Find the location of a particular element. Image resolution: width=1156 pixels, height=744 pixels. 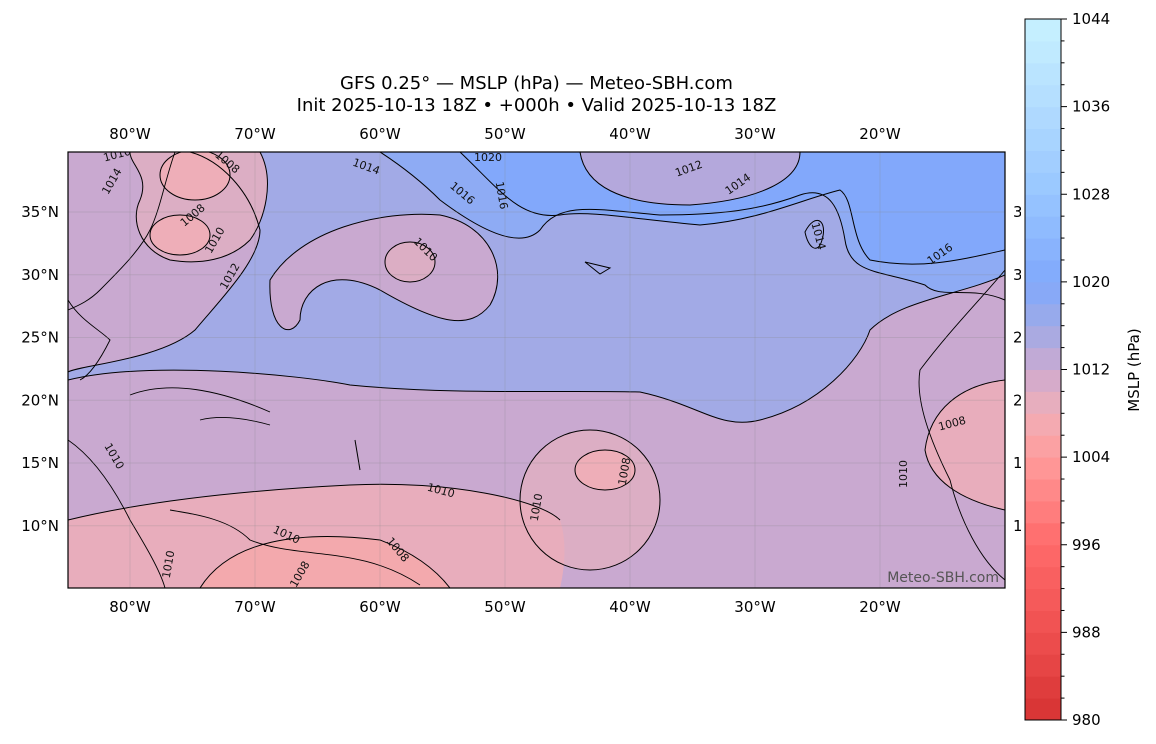

lat-labels-left: 35°N 30°N 25°N 20°N 15°N 10°N is located at coordinates (40, 369).